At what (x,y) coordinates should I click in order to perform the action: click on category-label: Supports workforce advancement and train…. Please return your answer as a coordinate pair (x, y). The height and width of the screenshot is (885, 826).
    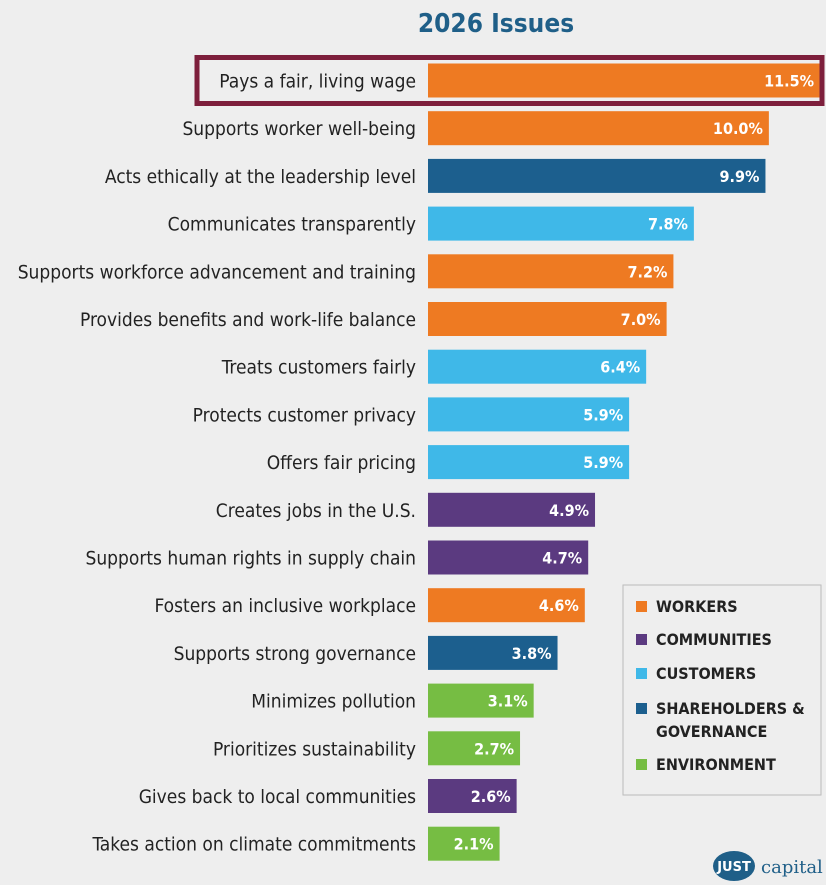
    Looking at the image, I should click on (217, 272).